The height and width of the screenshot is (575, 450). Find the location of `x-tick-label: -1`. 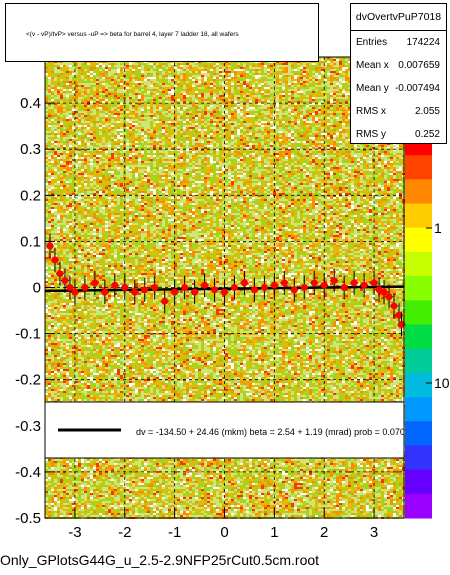

x-tick-label: -1 is located at coordinates (174, 532).